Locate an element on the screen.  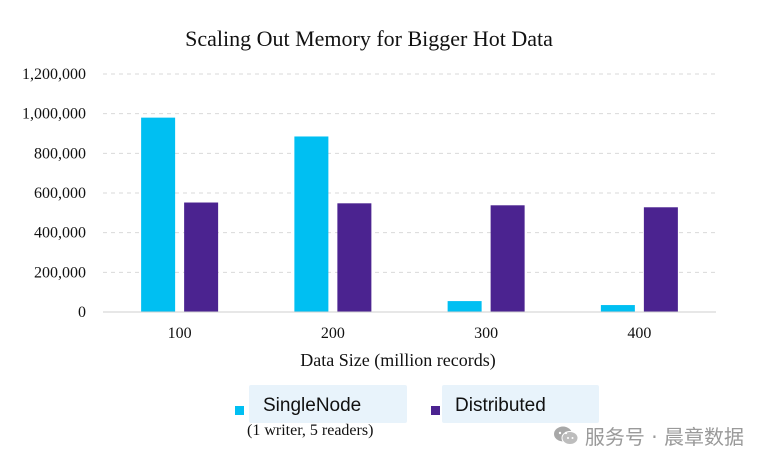
x-tick-label: 400 is located at coordinates (639, 333).